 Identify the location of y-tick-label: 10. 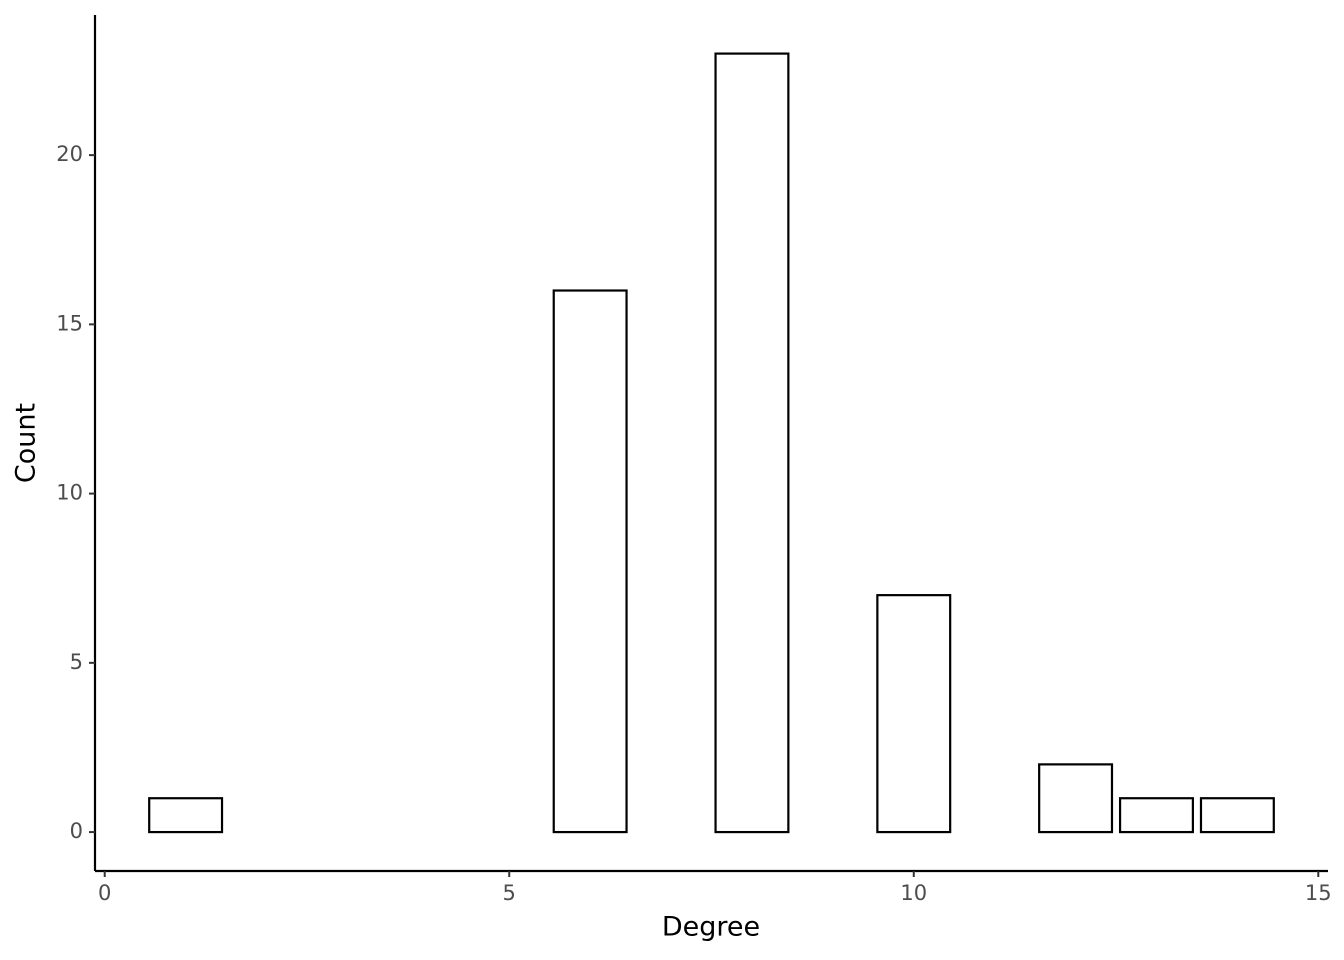
(69, 493).